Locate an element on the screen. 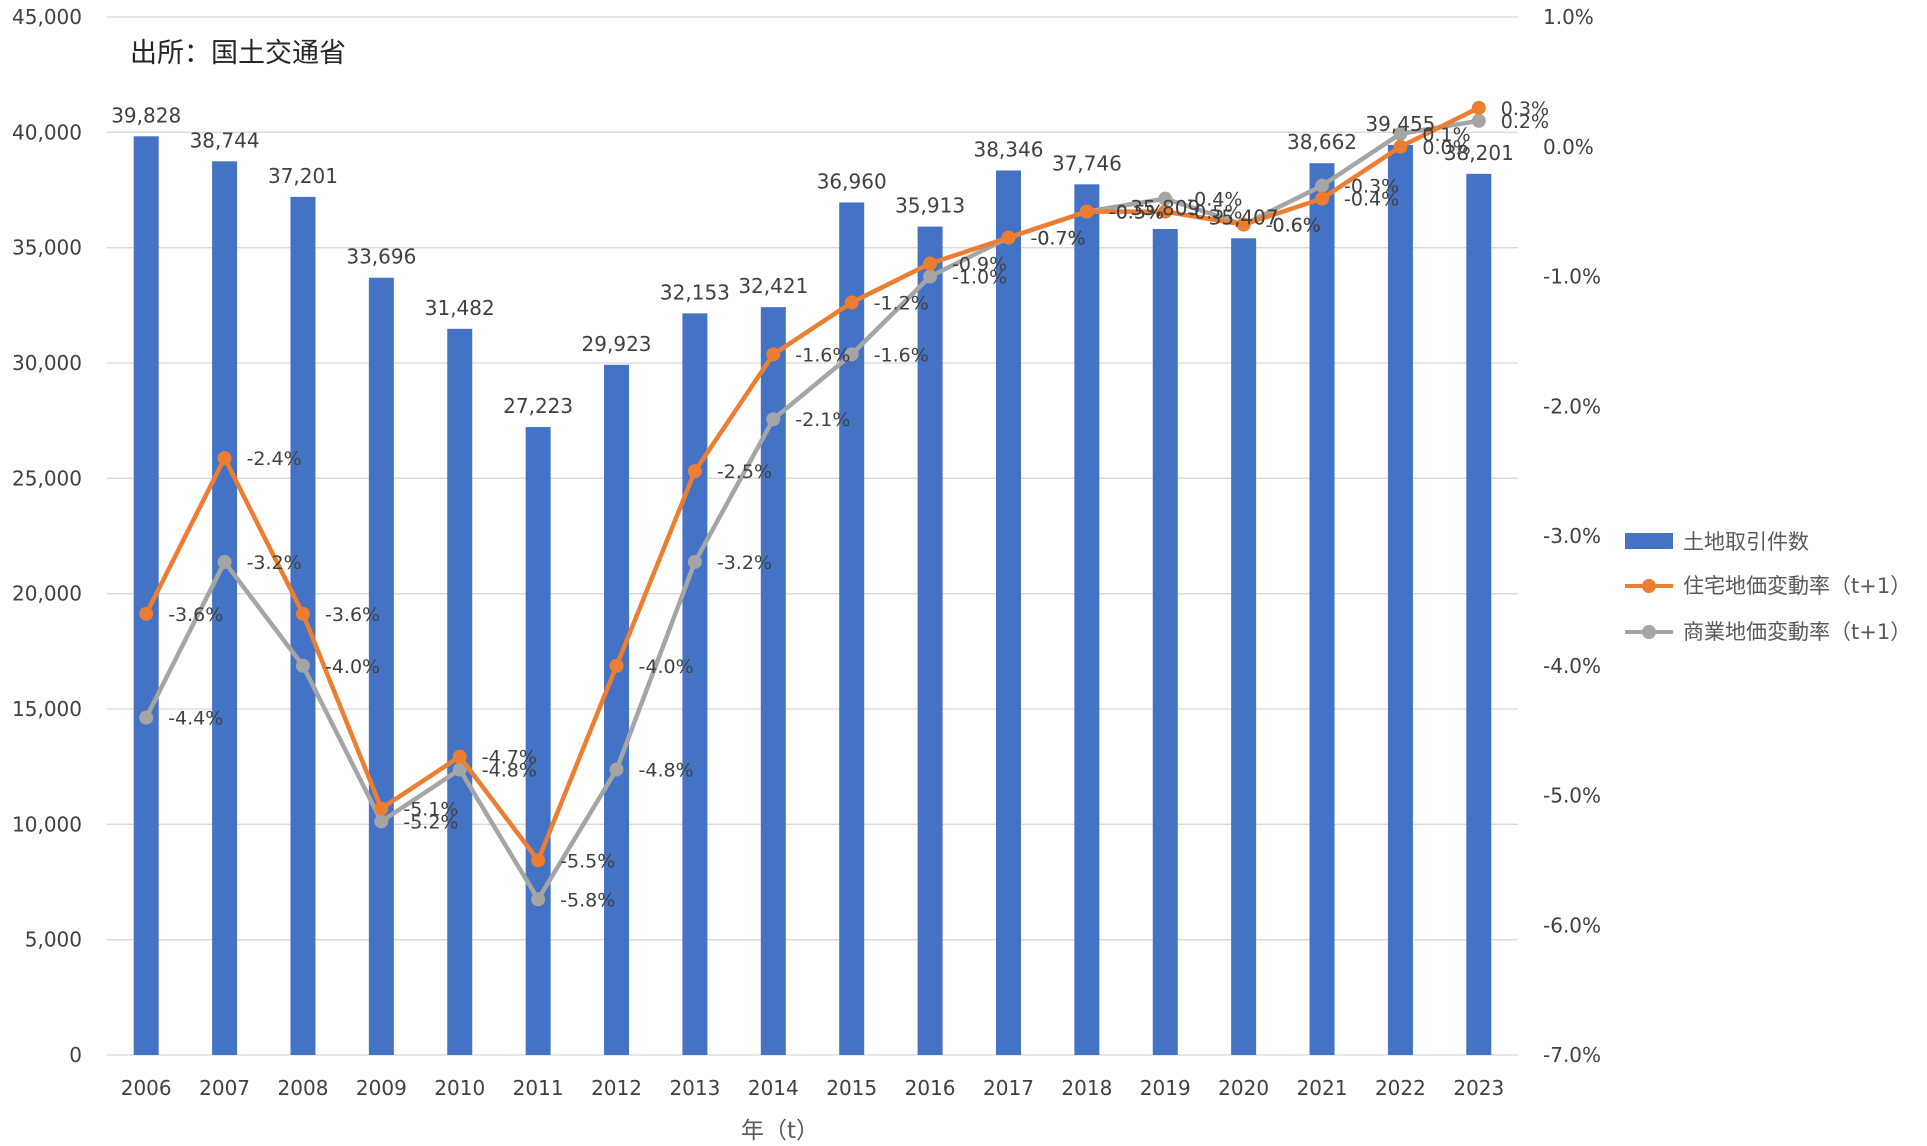  bar-data-label: 35,913 is located at coordinates (930, 206).